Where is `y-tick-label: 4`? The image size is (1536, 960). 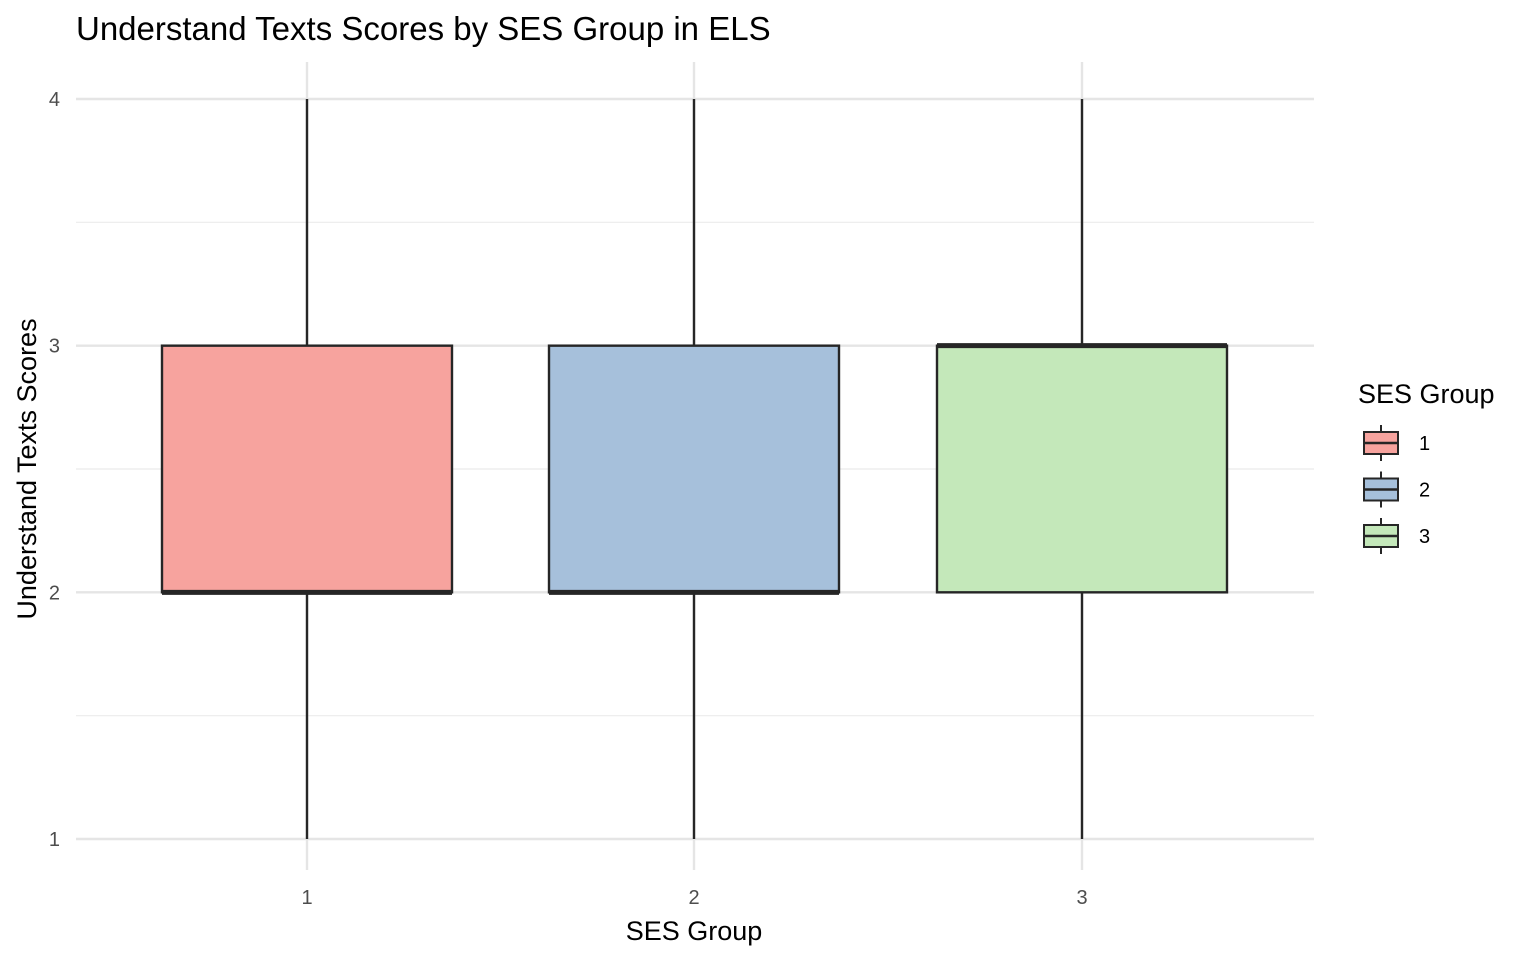
y-tick-label: 4 is located at coordinates (54, 100).